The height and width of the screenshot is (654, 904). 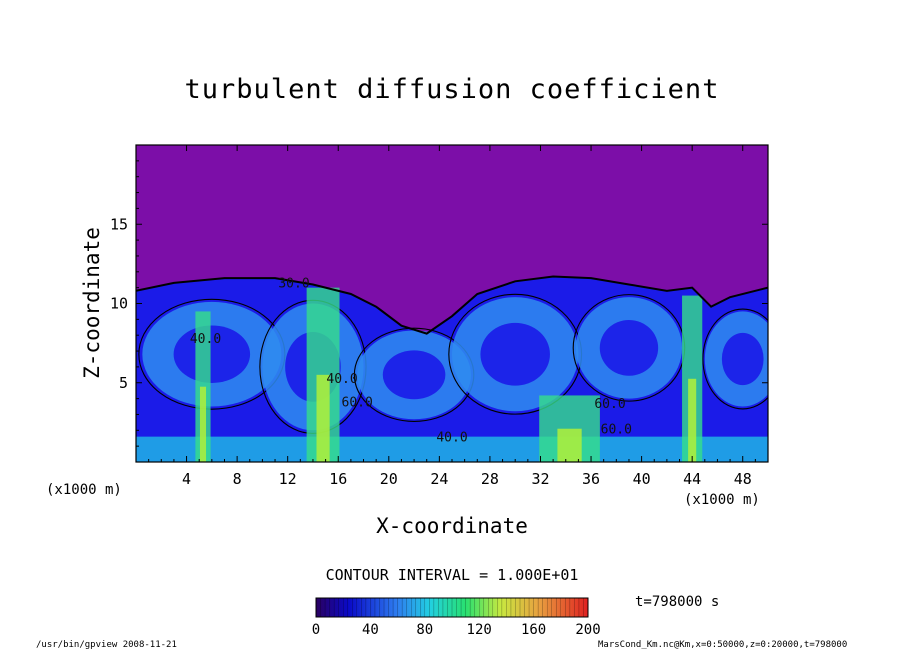 What do you see at coordinates (106, 645) in the screenshot?
I see `footer-left: /usr/bin/gpview 2008-11-21` at bounding box center [106, 645].